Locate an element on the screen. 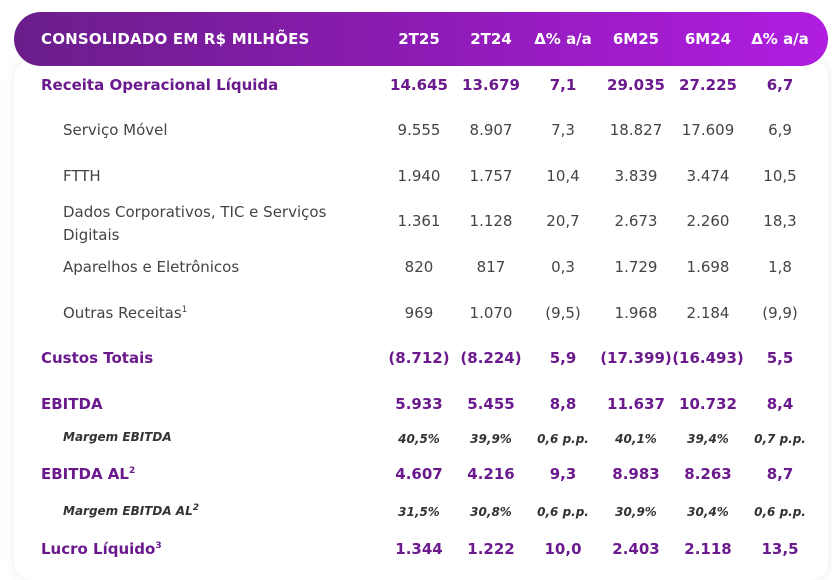 Image resolution: width=832 pixels, height=580 pixels. row-label: Margem EBITDA AL2 is located at coordinates (131, 510).